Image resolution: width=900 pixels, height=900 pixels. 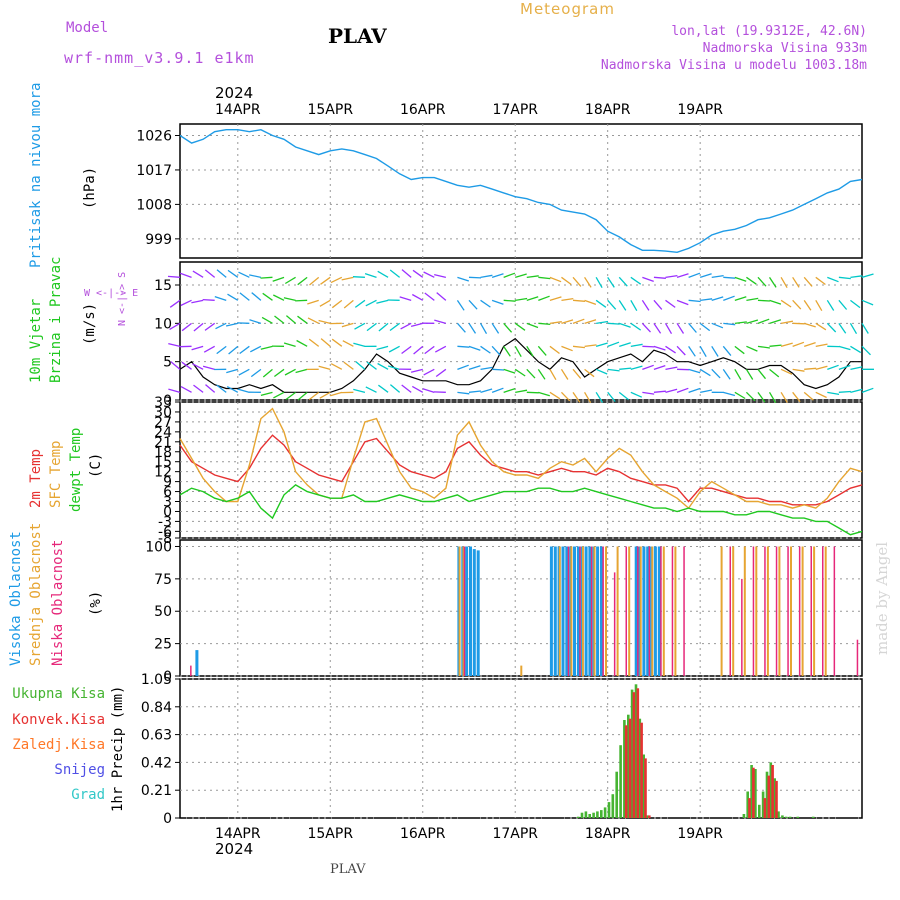 What do you see at coordinates (163, 286) in the screenshot?
I see `wind-tick-label: 15` at bounding box center [163, 286].